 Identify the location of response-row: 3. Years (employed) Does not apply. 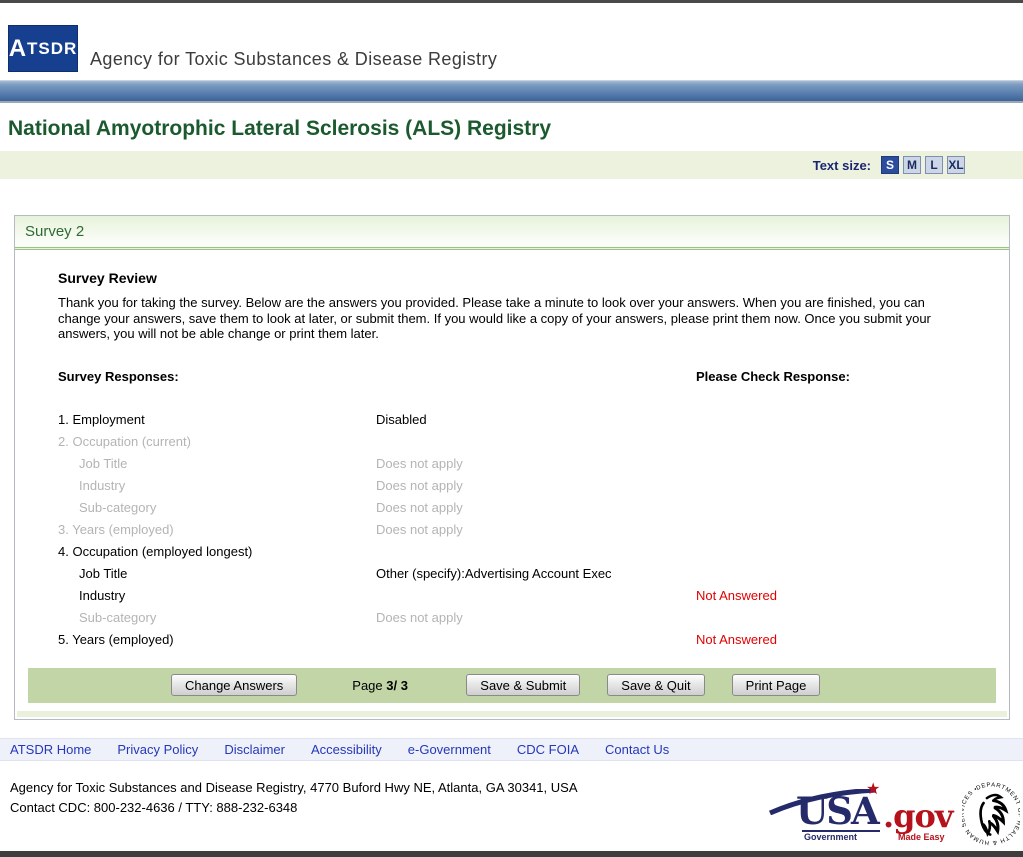
(506, 530).